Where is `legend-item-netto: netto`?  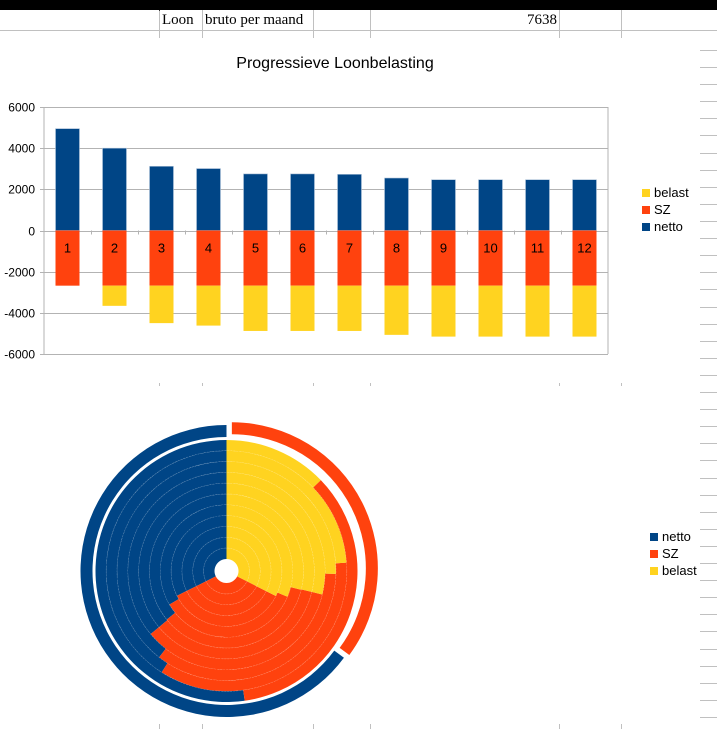
legend-item-netto: netto is located at coordinates (665, 226).